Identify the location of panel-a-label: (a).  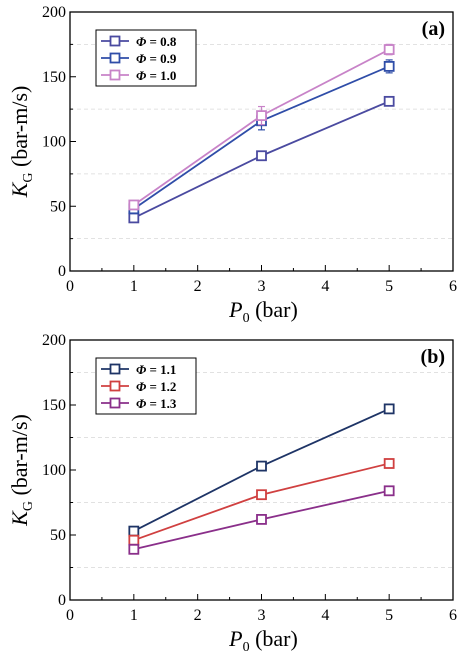
(433, 29).